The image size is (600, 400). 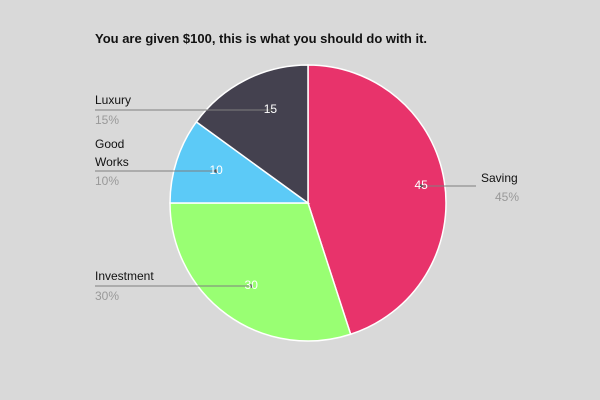 I want to click on pie-slice-good-works, so click(x=240, y=162).